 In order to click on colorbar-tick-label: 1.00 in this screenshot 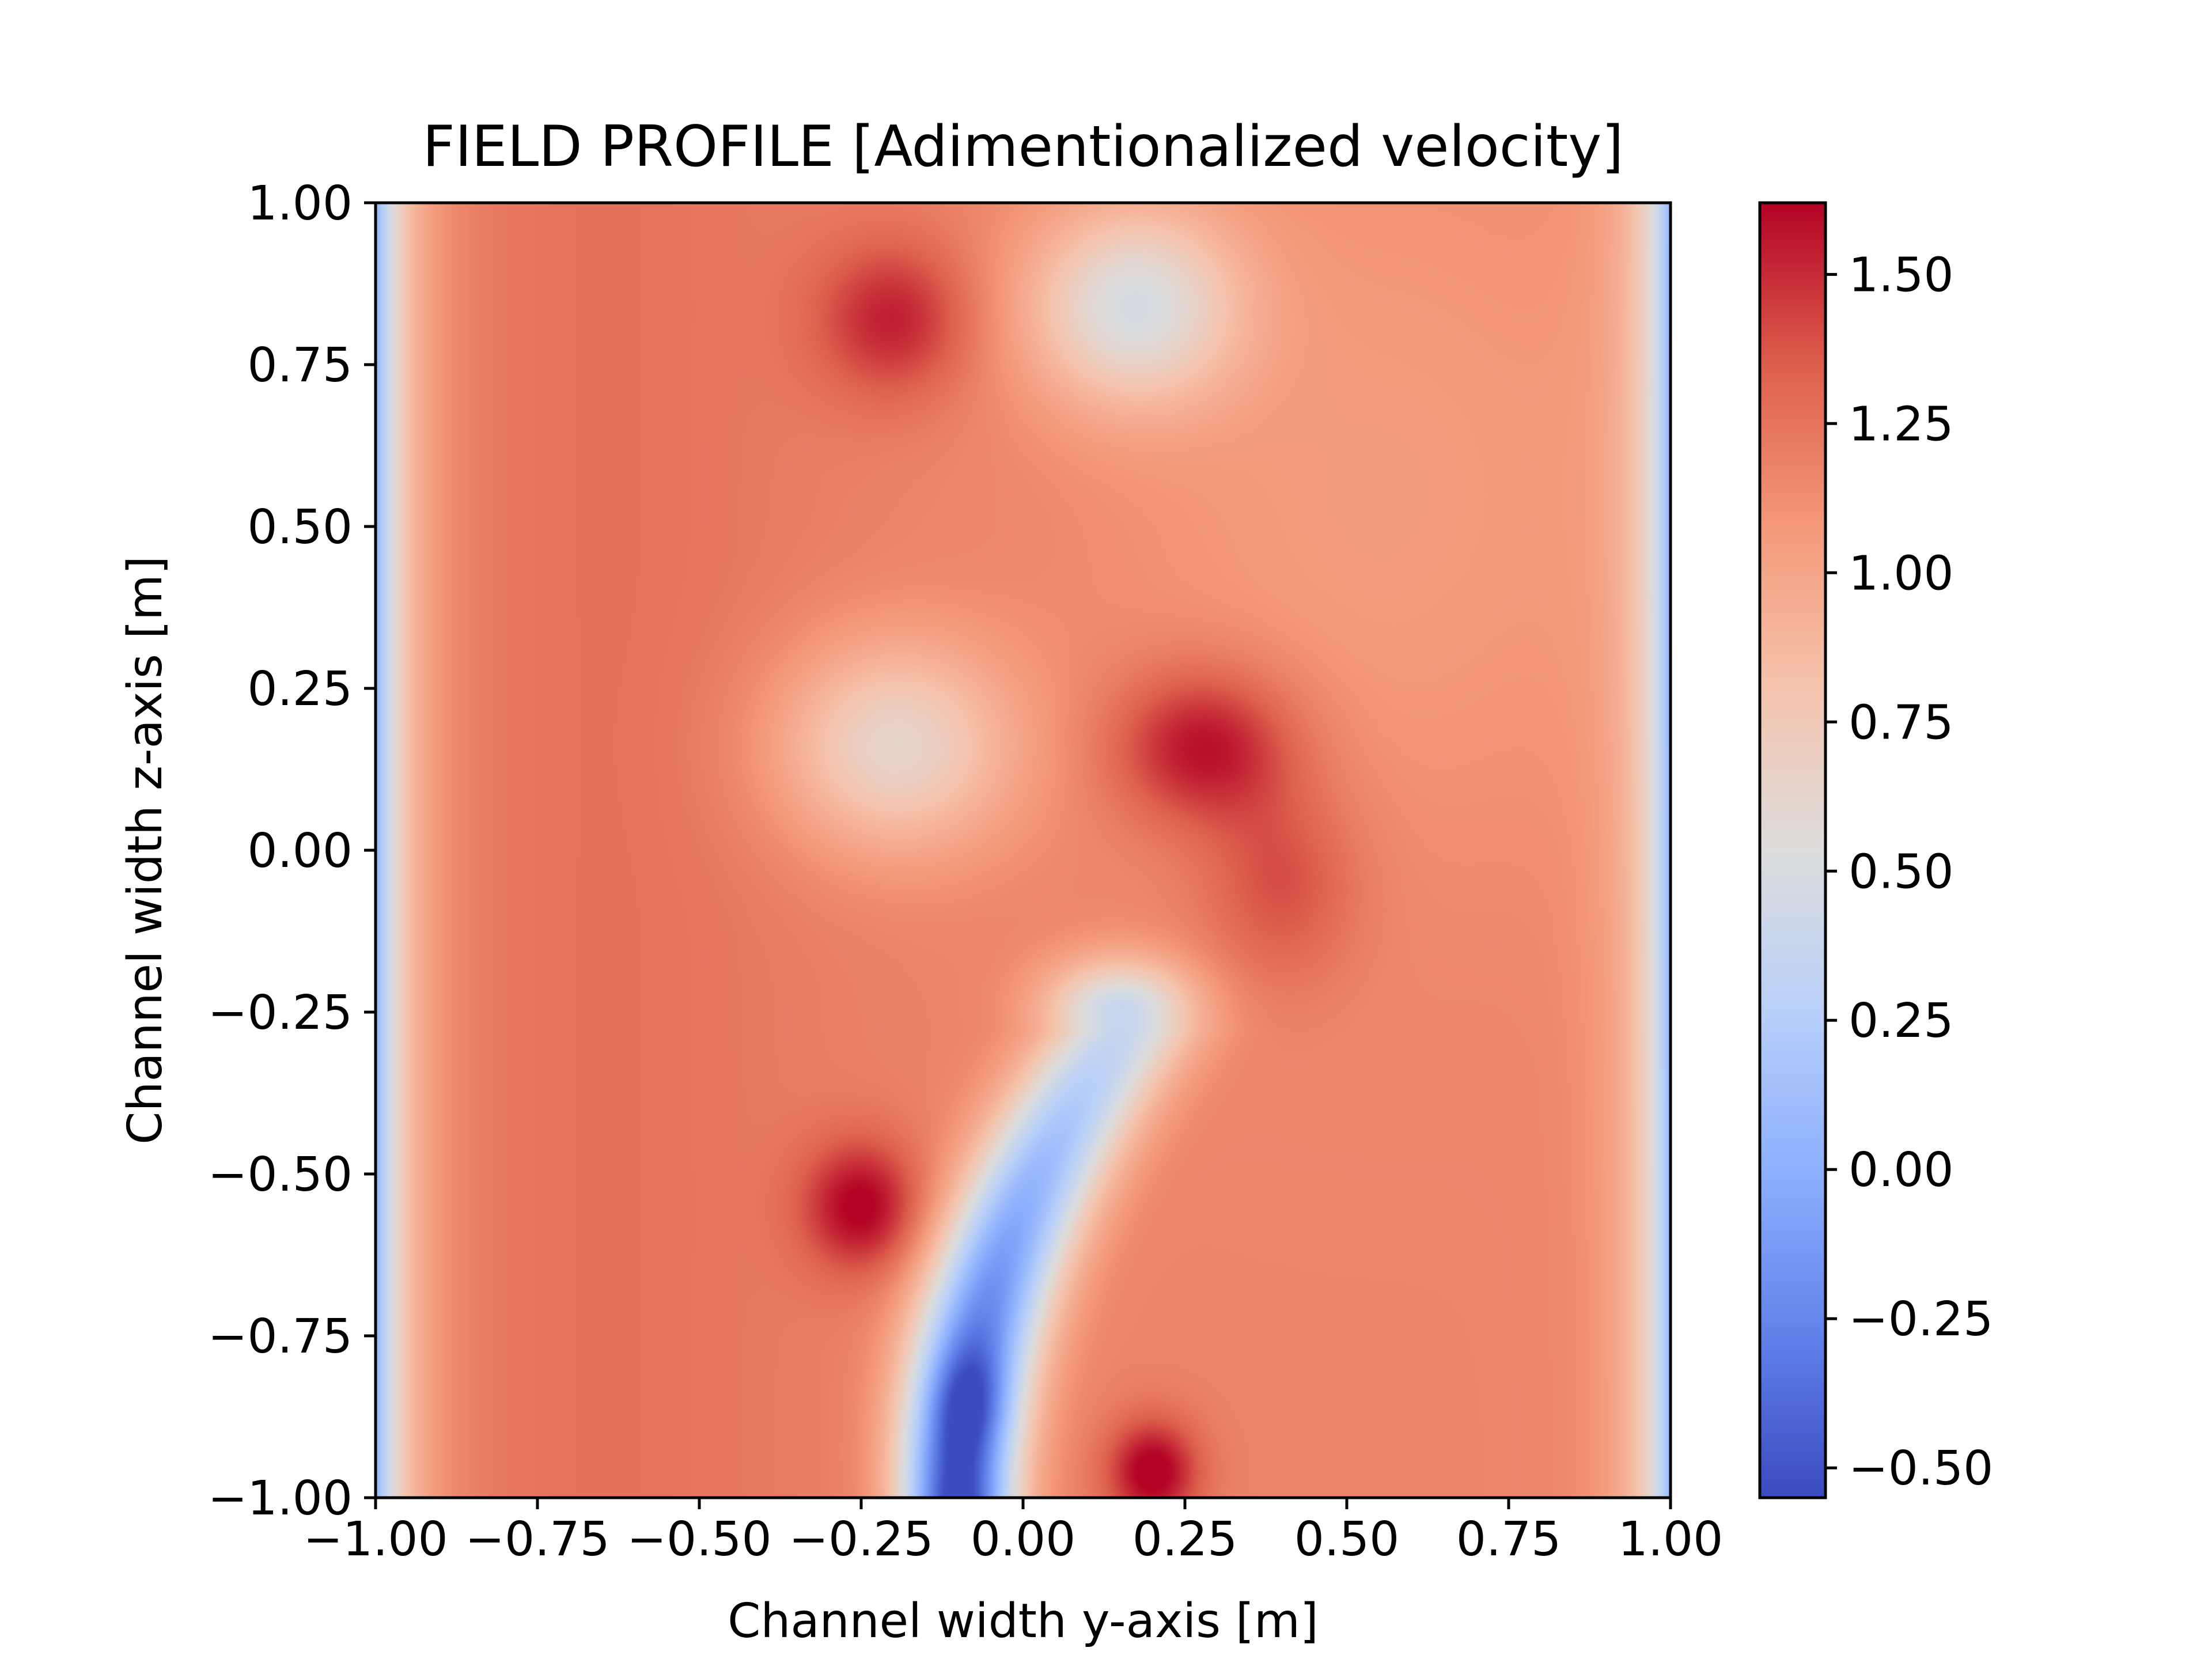, I will do `click(1901, 573)`.